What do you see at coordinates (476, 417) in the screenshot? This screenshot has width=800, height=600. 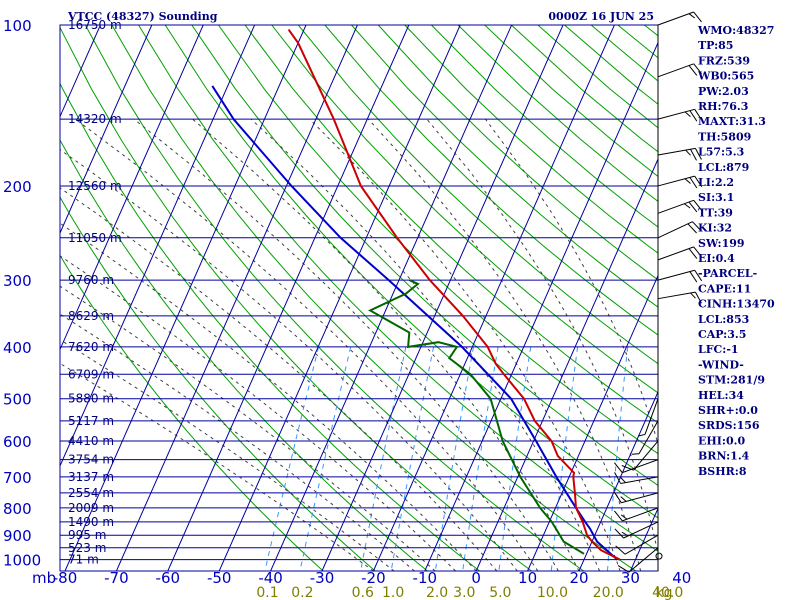 I see `dewpoint-line` at bounding box center [476, 417].